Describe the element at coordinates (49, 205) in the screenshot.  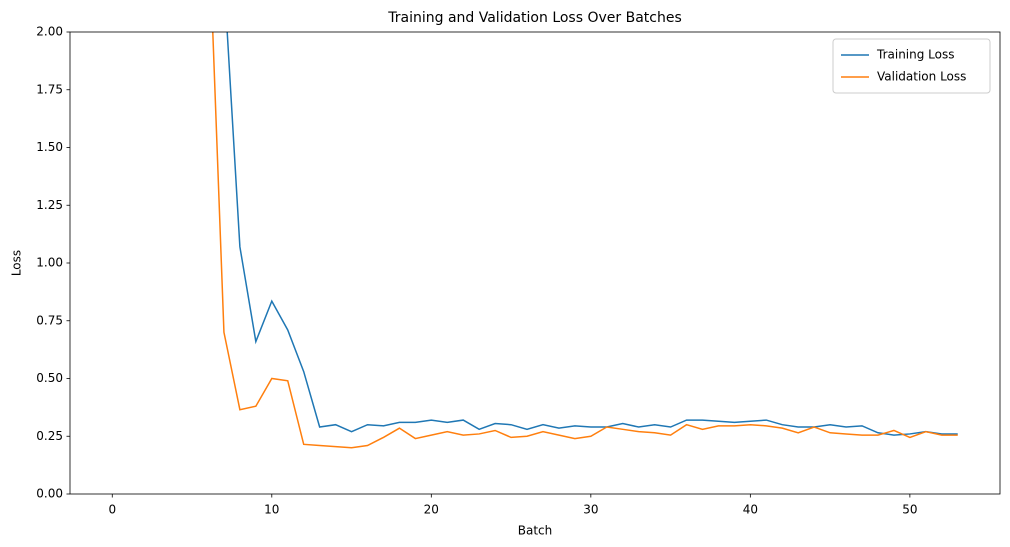
I see `y-tick-label: 1.25` at that location.